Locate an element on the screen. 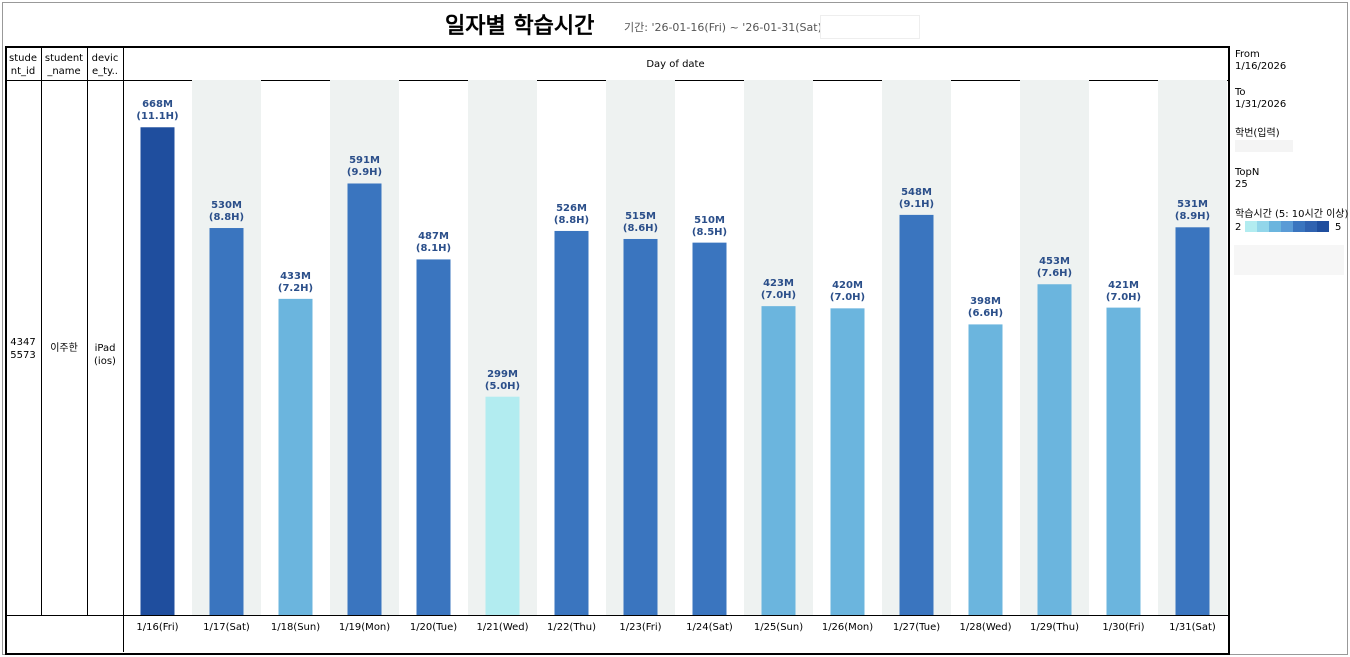  filter-value: 25 is located at coordinates (1241, 184).